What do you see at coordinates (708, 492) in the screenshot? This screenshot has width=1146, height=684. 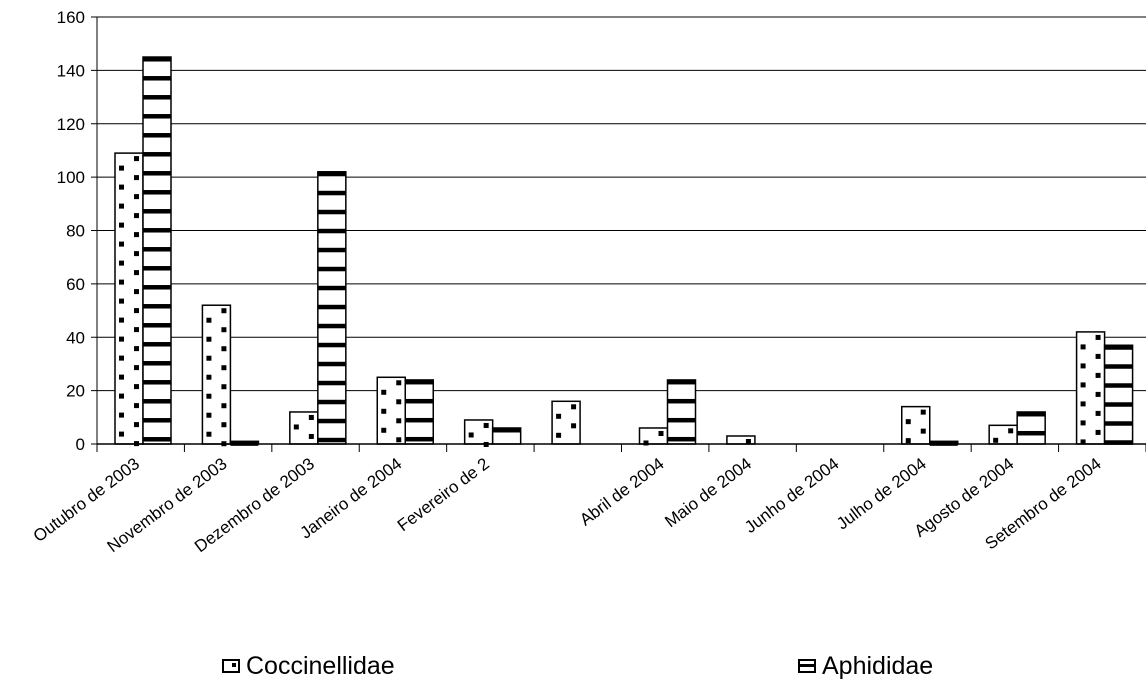 I see `x-tick-label: Maio de 2004` at bounding box center [708, 492].